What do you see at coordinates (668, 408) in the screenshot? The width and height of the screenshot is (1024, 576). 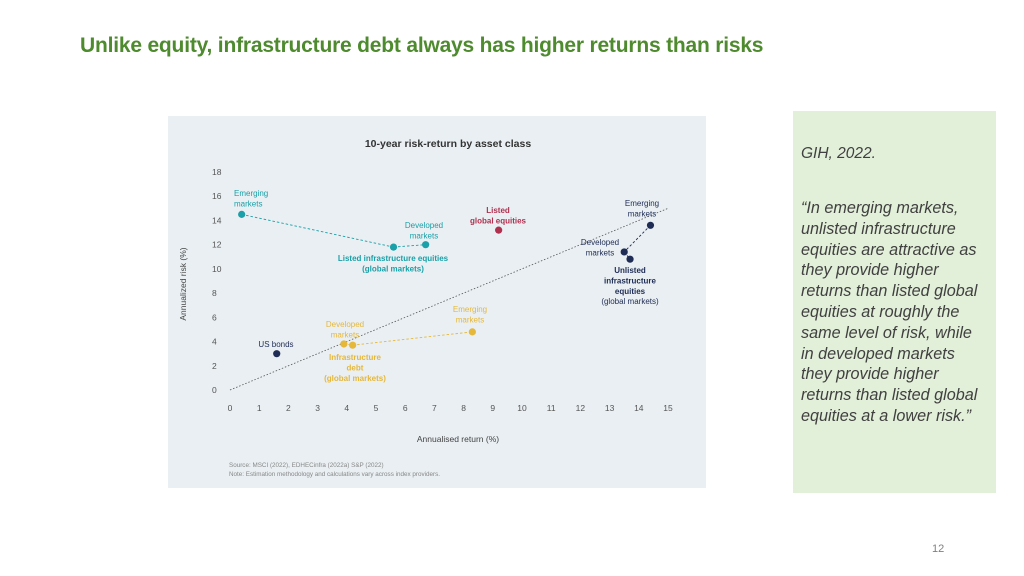 I see `x-tick-label: 15` at bounding box center [668, 408].